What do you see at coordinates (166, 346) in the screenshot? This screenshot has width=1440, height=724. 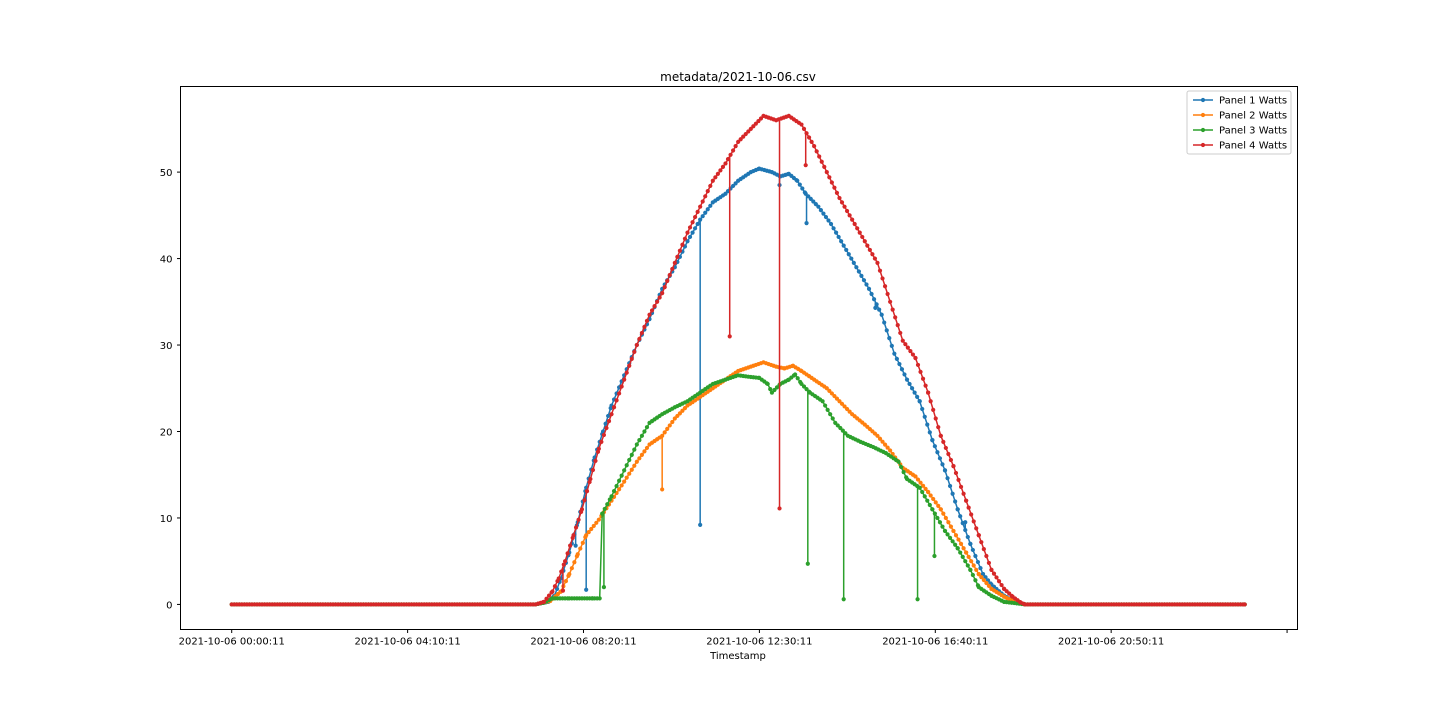 I see `y-tick-label: 30` at bounding box center [166, 346].